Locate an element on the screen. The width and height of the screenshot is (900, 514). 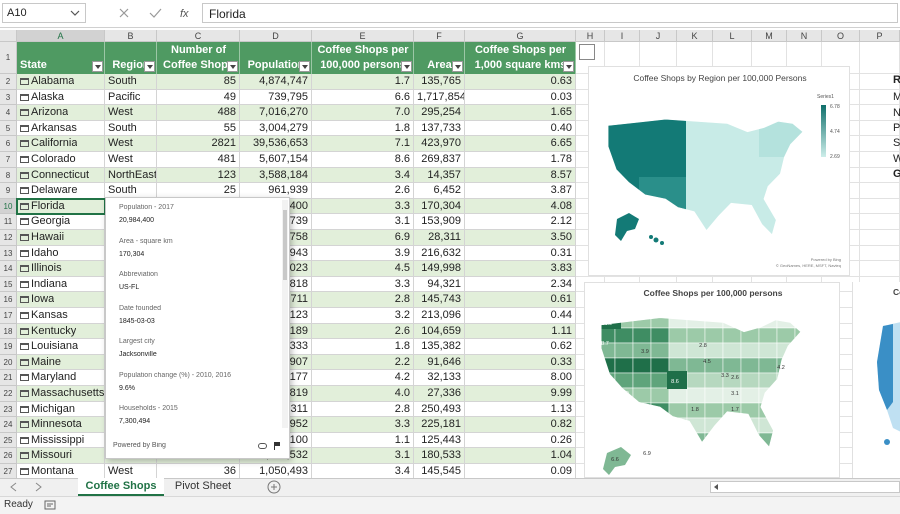
table-cell: 9.99 is located at coordinates (520, 394).